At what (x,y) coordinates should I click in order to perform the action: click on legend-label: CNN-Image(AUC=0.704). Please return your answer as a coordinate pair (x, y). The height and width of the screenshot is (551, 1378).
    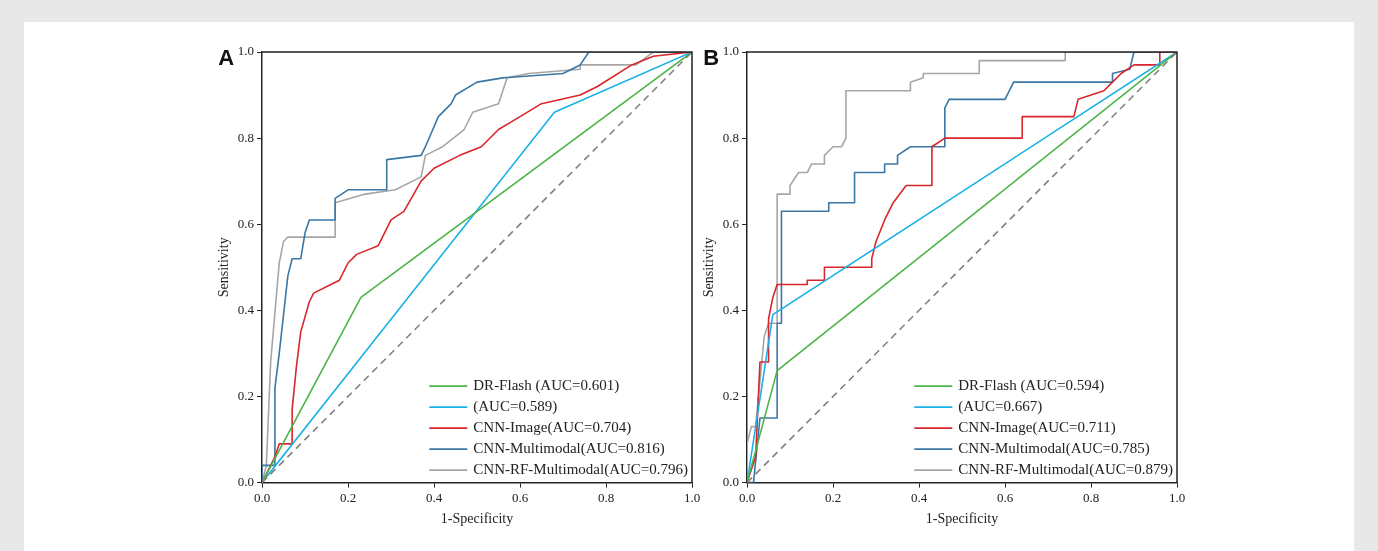
    Looking at the image, I should click on (552, 428).